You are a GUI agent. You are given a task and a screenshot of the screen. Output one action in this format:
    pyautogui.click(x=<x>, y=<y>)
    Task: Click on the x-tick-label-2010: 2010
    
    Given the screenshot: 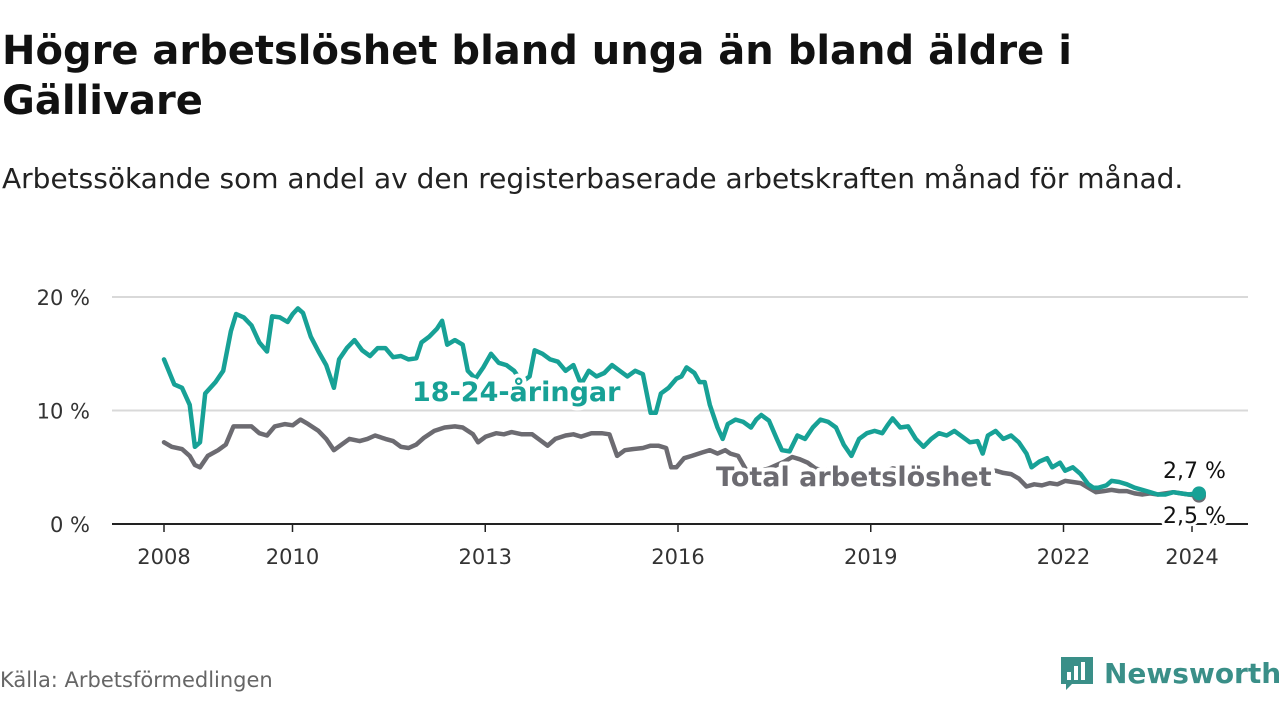 What is the action you would take?
    pyautogui.click(x=292, y=557)
    